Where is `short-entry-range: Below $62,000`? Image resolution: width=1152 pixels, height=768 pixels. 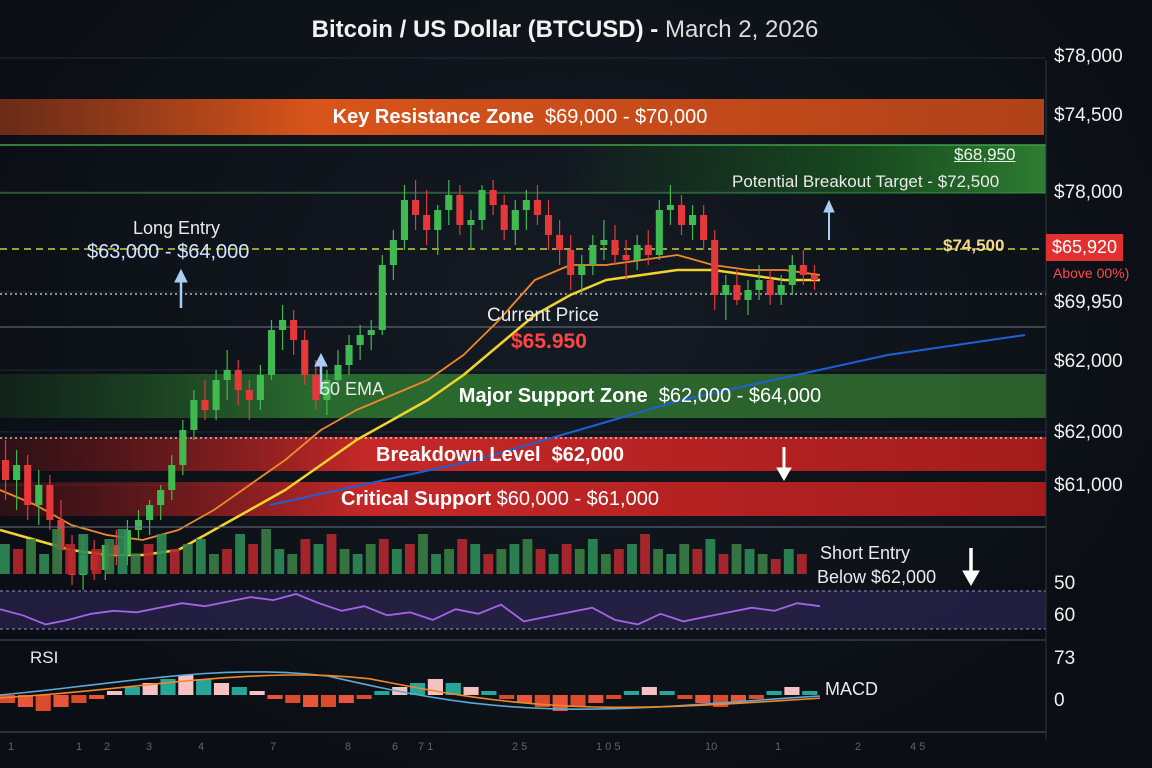 short-entry-range: Below $62,000 is located at coordinates (877, 577).